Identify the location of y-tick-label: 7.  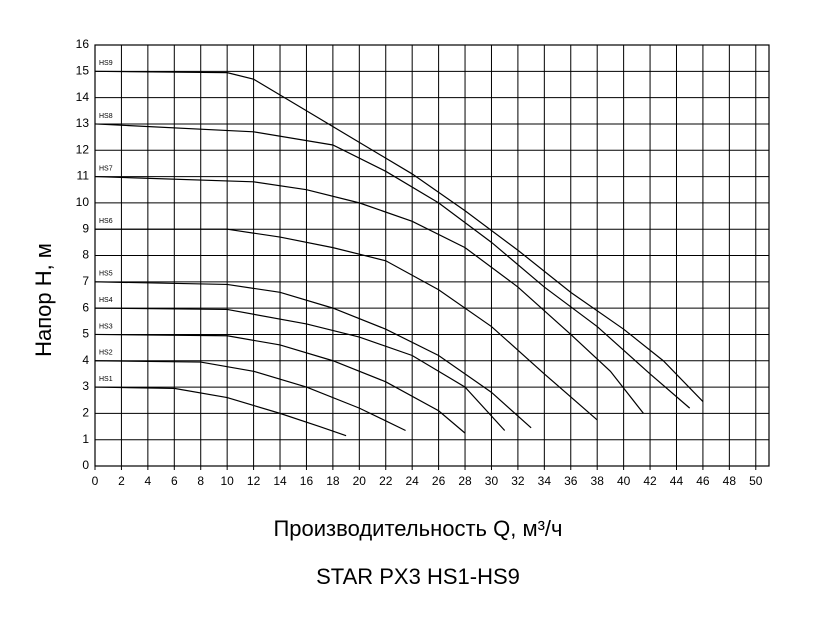
(85, 281).